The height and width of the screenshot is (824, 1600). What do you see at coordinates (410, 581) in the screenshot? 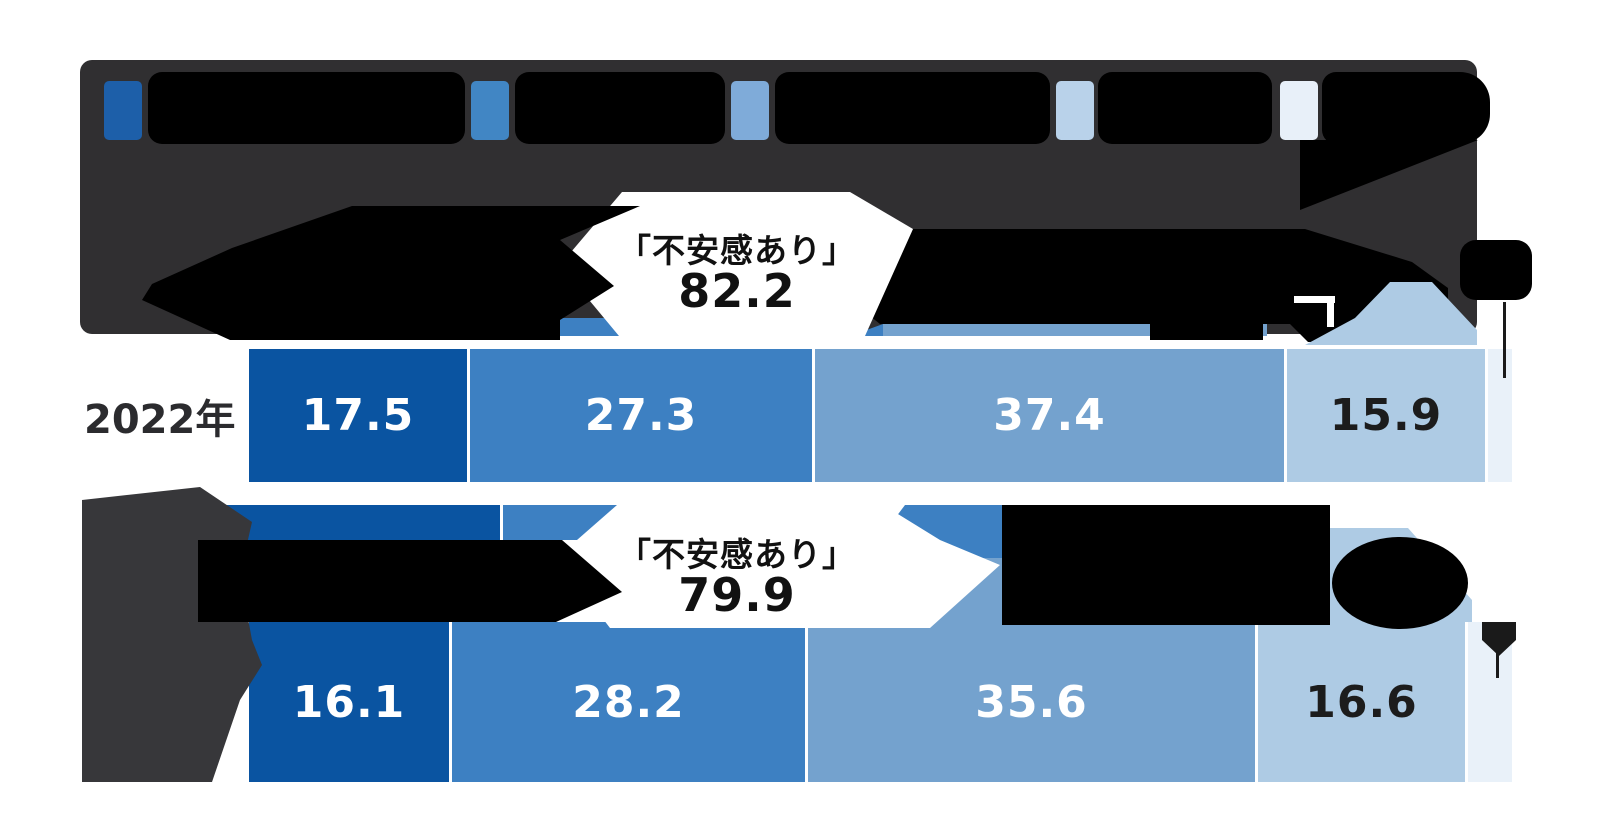
I see `redaction-blob-c-left` at bounding box center [410, 581].